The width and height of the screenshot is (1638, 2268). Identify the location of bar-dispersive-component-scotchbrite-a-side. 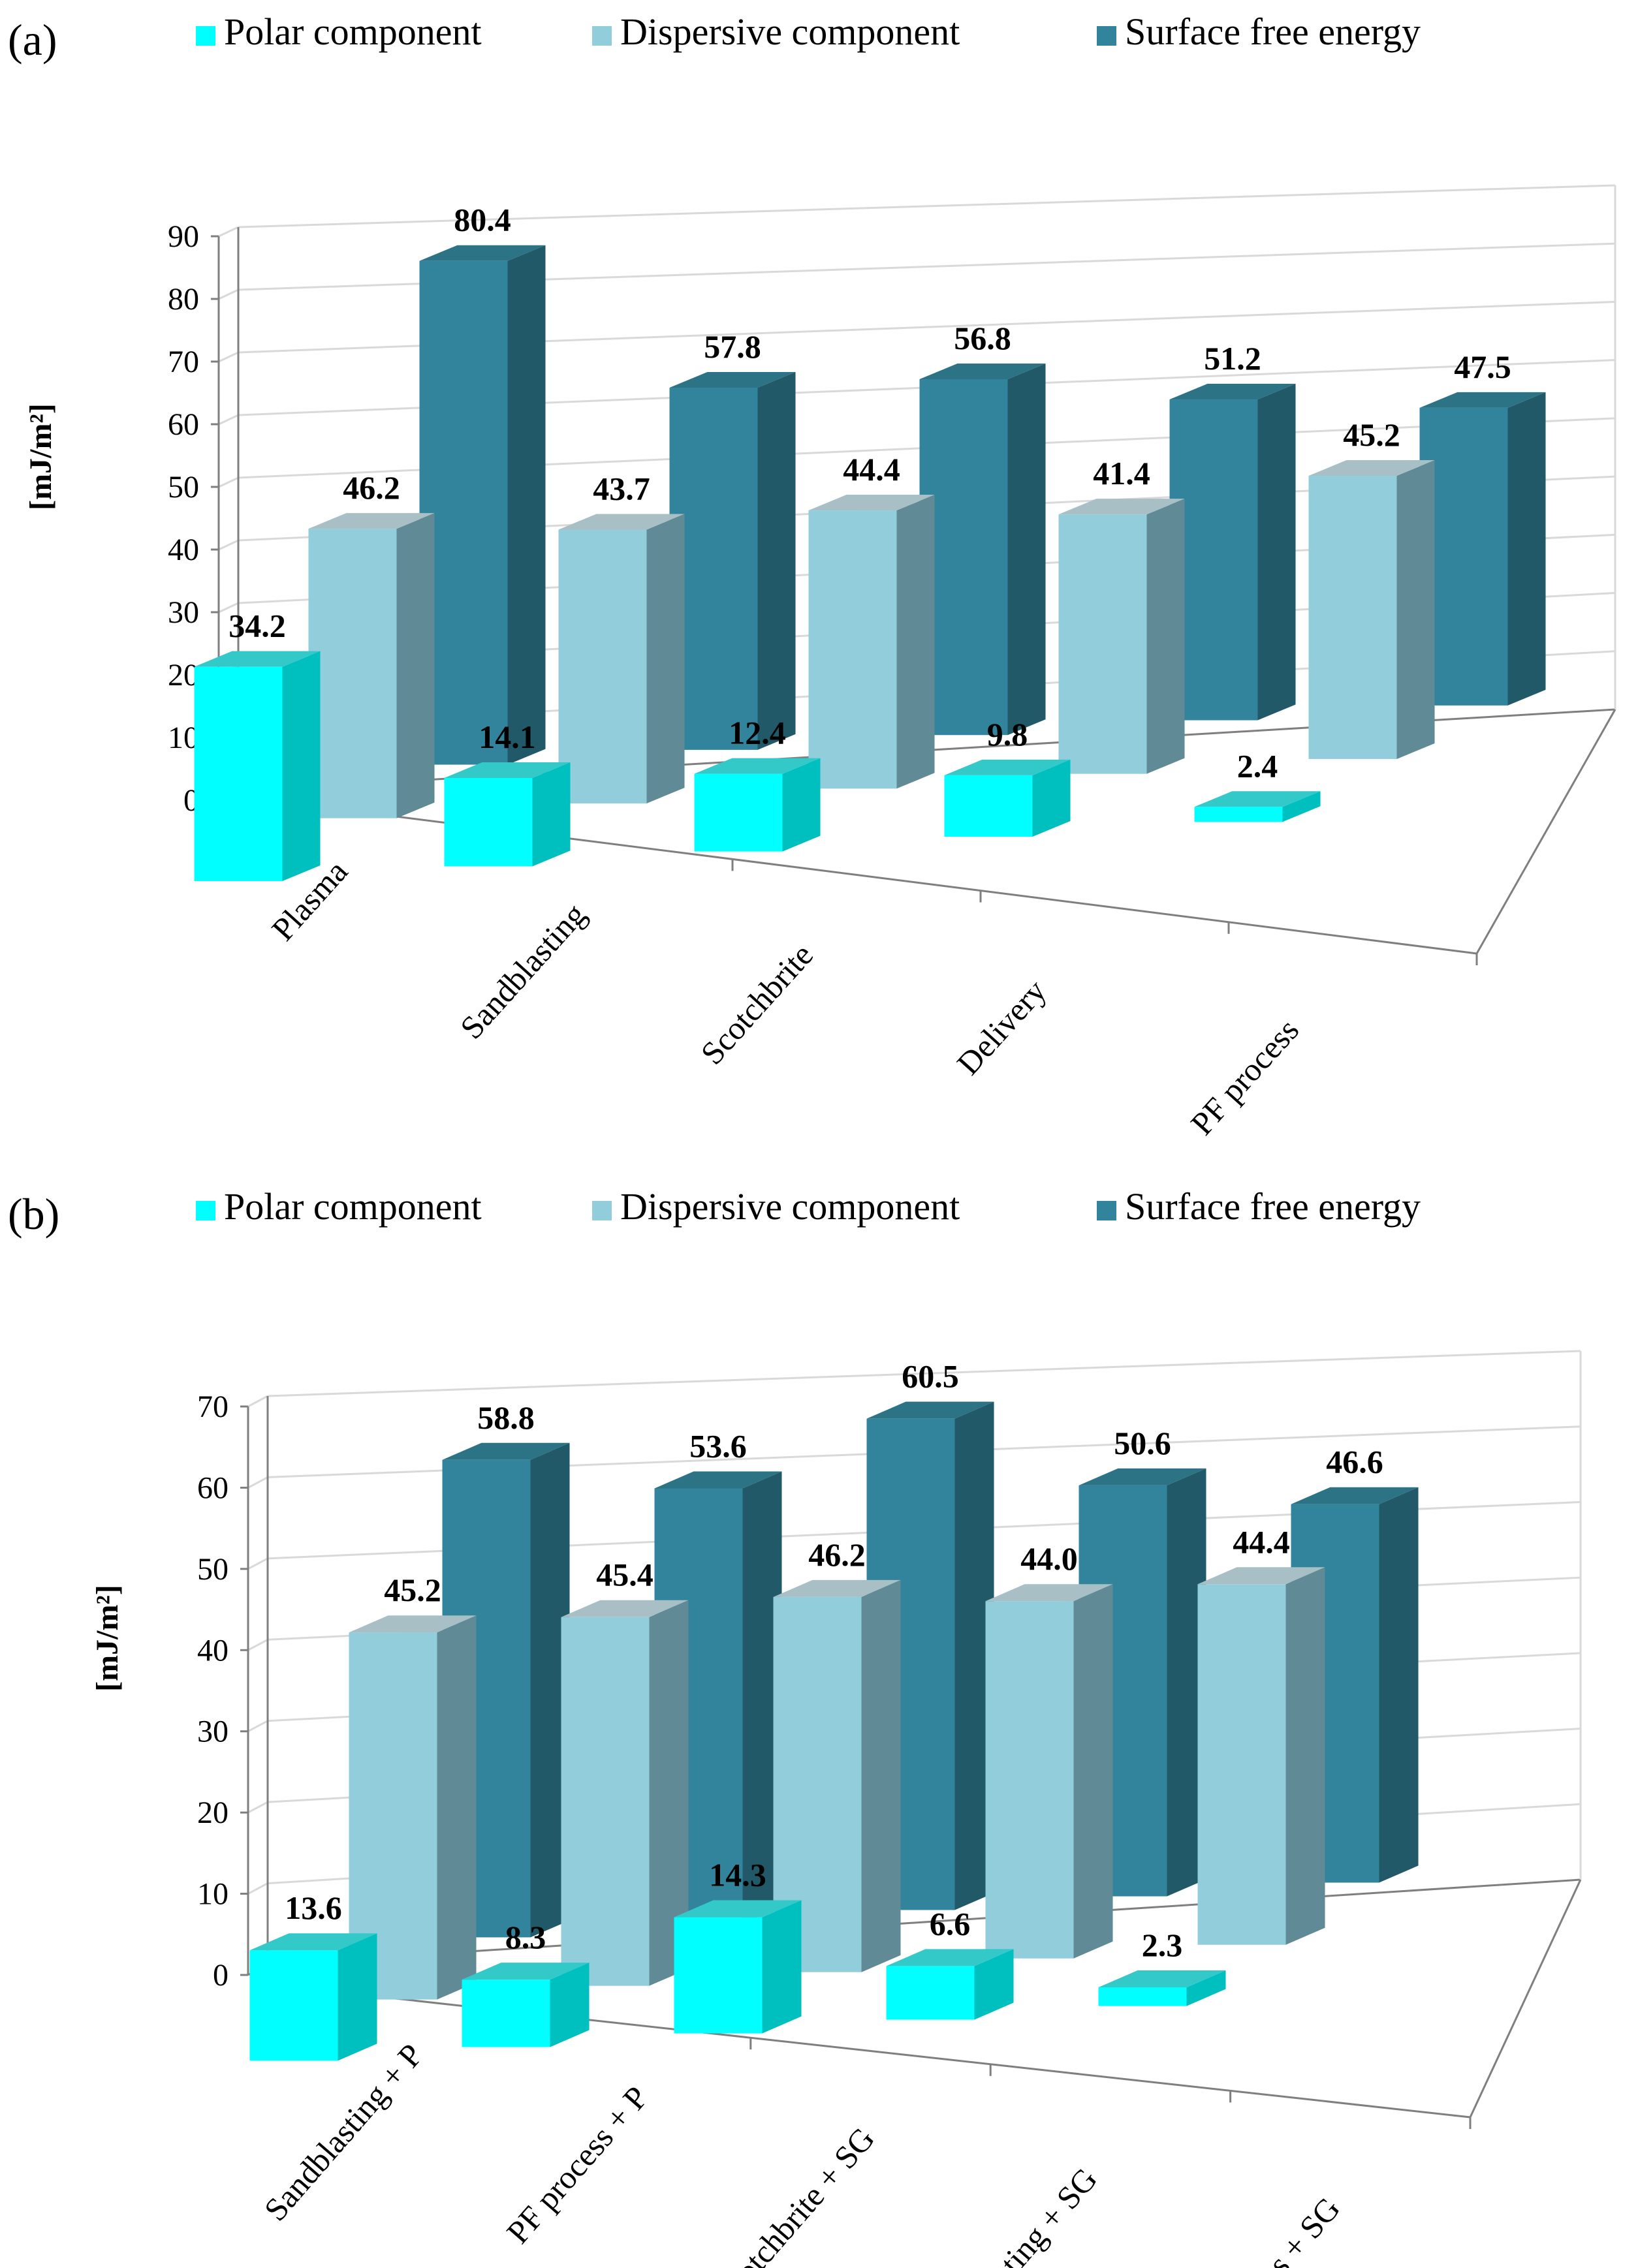
(916, 642).